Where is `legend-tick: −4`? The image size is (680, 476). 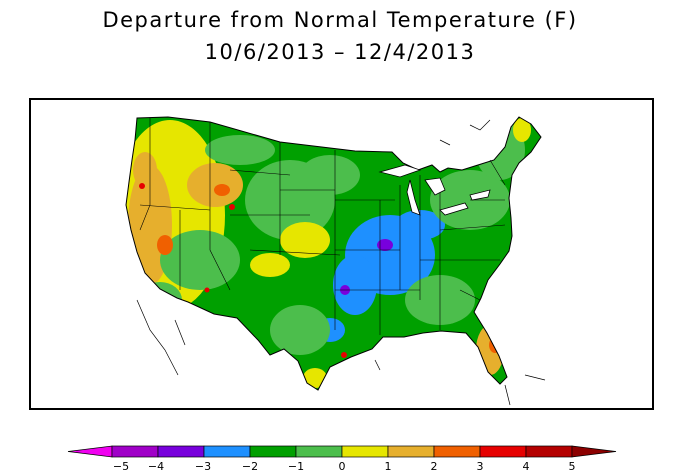 legend-tick: −4 is located at coordinates (156, 466).